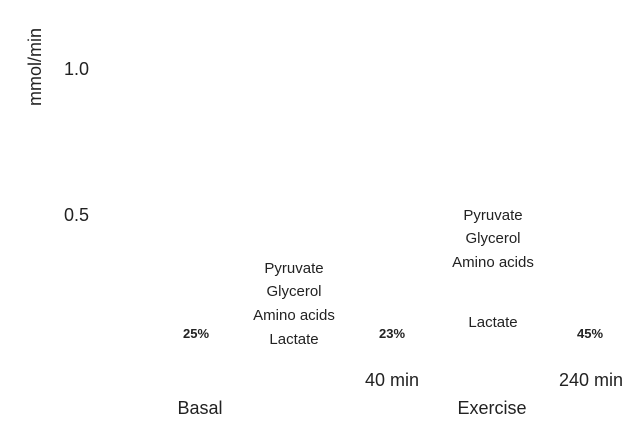  I want to click on segment-label-240-lactate: Lactate, so click(492, 322).